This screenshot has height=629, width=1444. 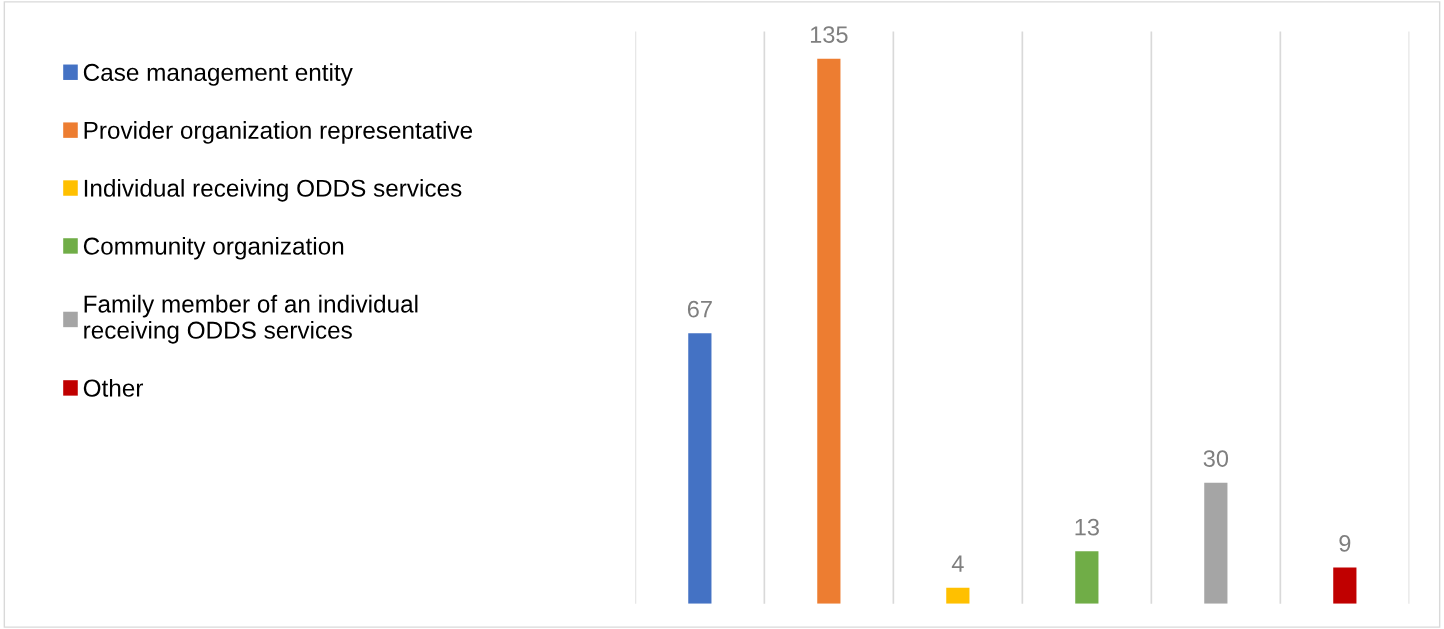 What do you see at coordinates (1216, 458) in the screenshot?
I see `data-label: 30` at bounding box center [1216, 458].